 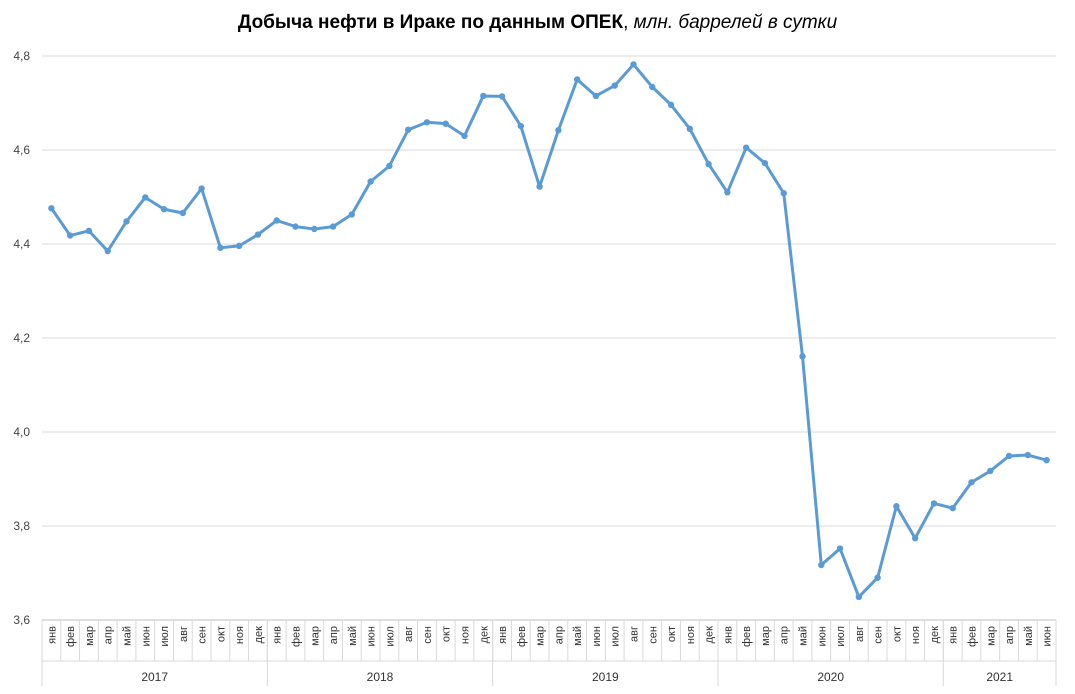 What do you see at coordinates (154, 677) in the screenshot?
I see `year-label: 2017` at bounding box center [154, 677].